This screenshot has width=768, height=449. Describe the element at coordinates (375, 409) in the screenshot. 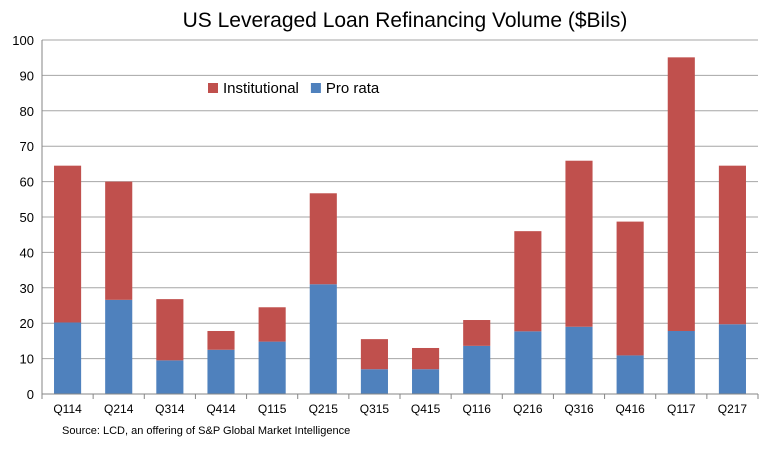

I see `x-tick-label: Q315` at that location.